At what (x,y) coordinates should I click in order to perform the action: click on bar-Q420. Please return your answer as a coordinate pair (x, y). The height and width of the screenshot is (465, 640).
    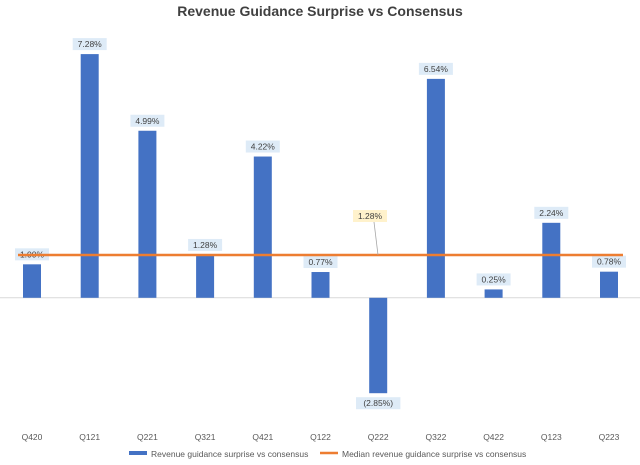
    Looking at the image, I should click on (32, 281).